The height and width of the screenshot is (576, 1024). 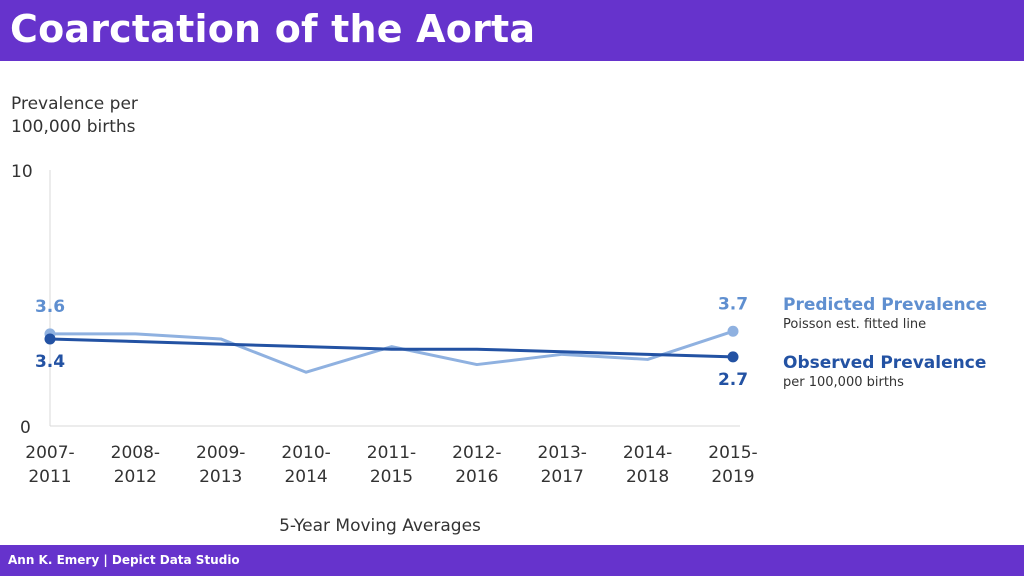 I want to click on data-label: 3.7, so click(x=733, y=304).